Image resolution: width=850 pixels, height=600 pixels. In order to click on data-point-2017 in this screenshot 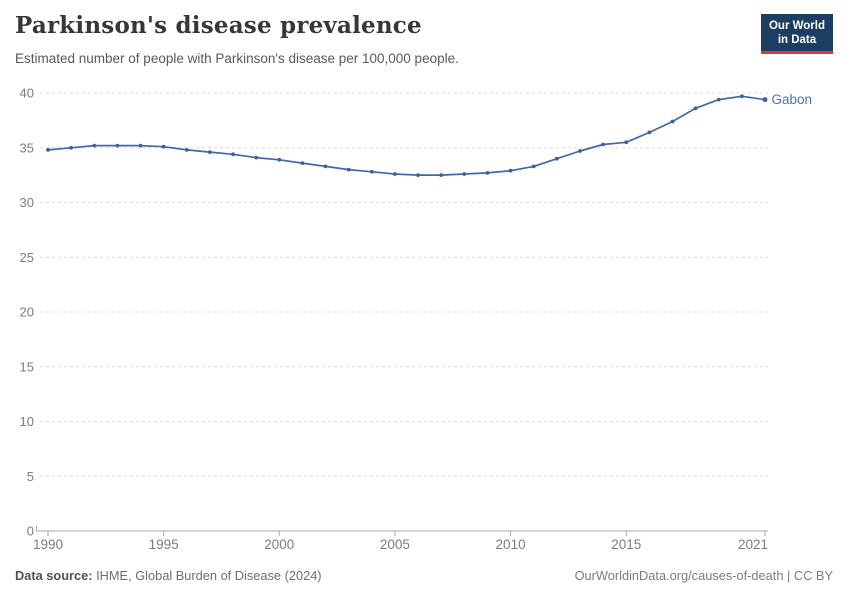, I will do `click(672, 121)`.